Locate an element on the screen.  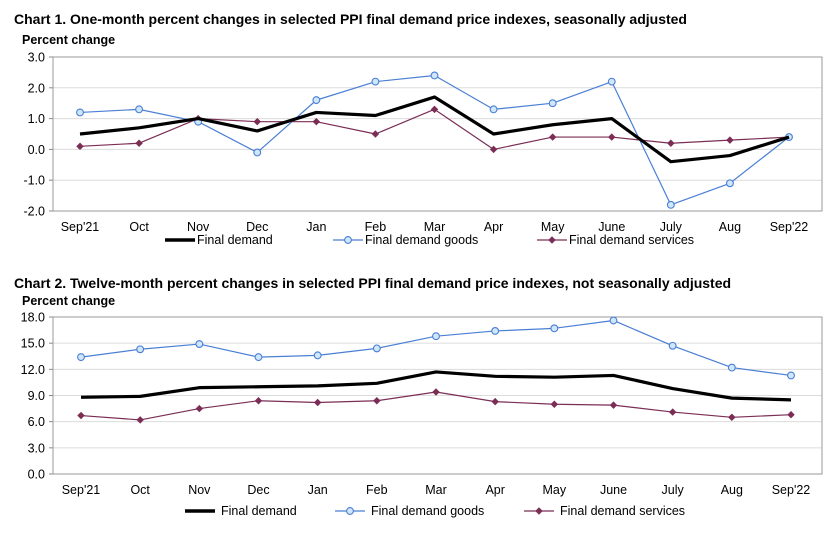
x-tick-label: Aug is located at coordinates (732, 490).